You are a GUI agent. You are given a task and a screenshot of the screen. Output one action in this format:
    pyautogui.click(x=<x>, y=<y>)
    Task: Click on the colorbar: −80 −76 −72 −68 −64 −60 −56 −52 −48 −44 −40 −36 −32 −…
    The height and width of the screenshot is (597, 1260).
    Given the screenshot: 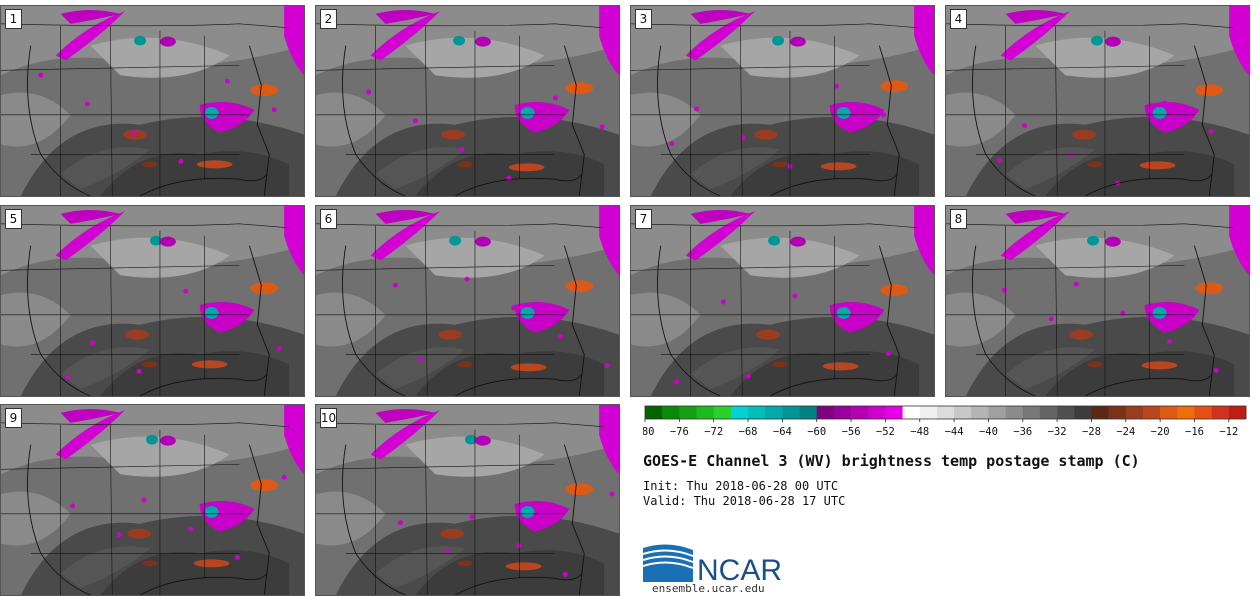 What is the action you would take?
    pyautogui.click(x=945, y=421)
    